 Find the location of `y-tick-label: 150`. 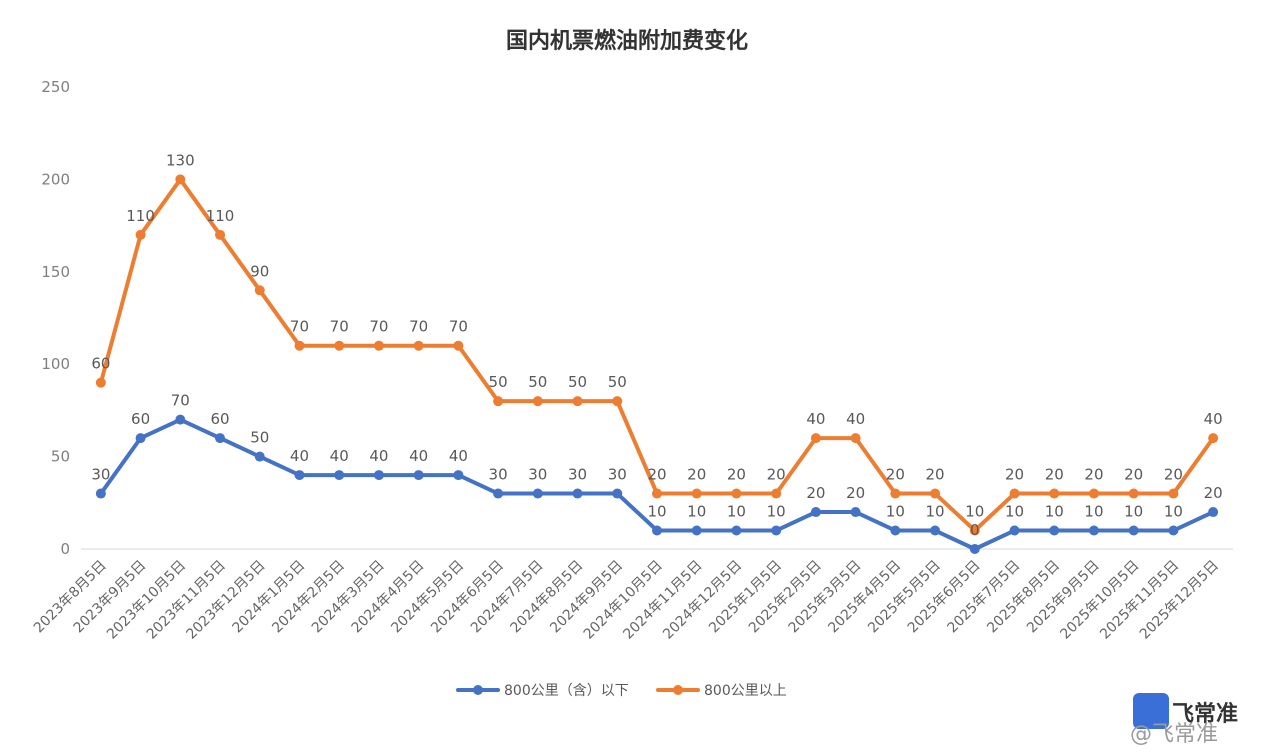

y-tick-label: 150 is located at coordinates (55, 272).